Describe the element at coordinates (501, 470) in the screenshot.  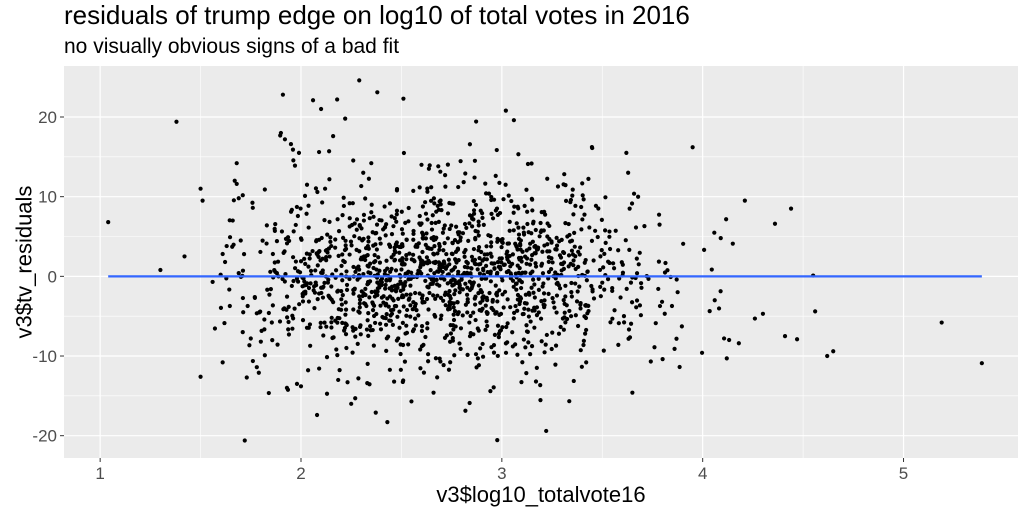
I see `x-axis-ticks: 1 2 3 4 5` at that location.